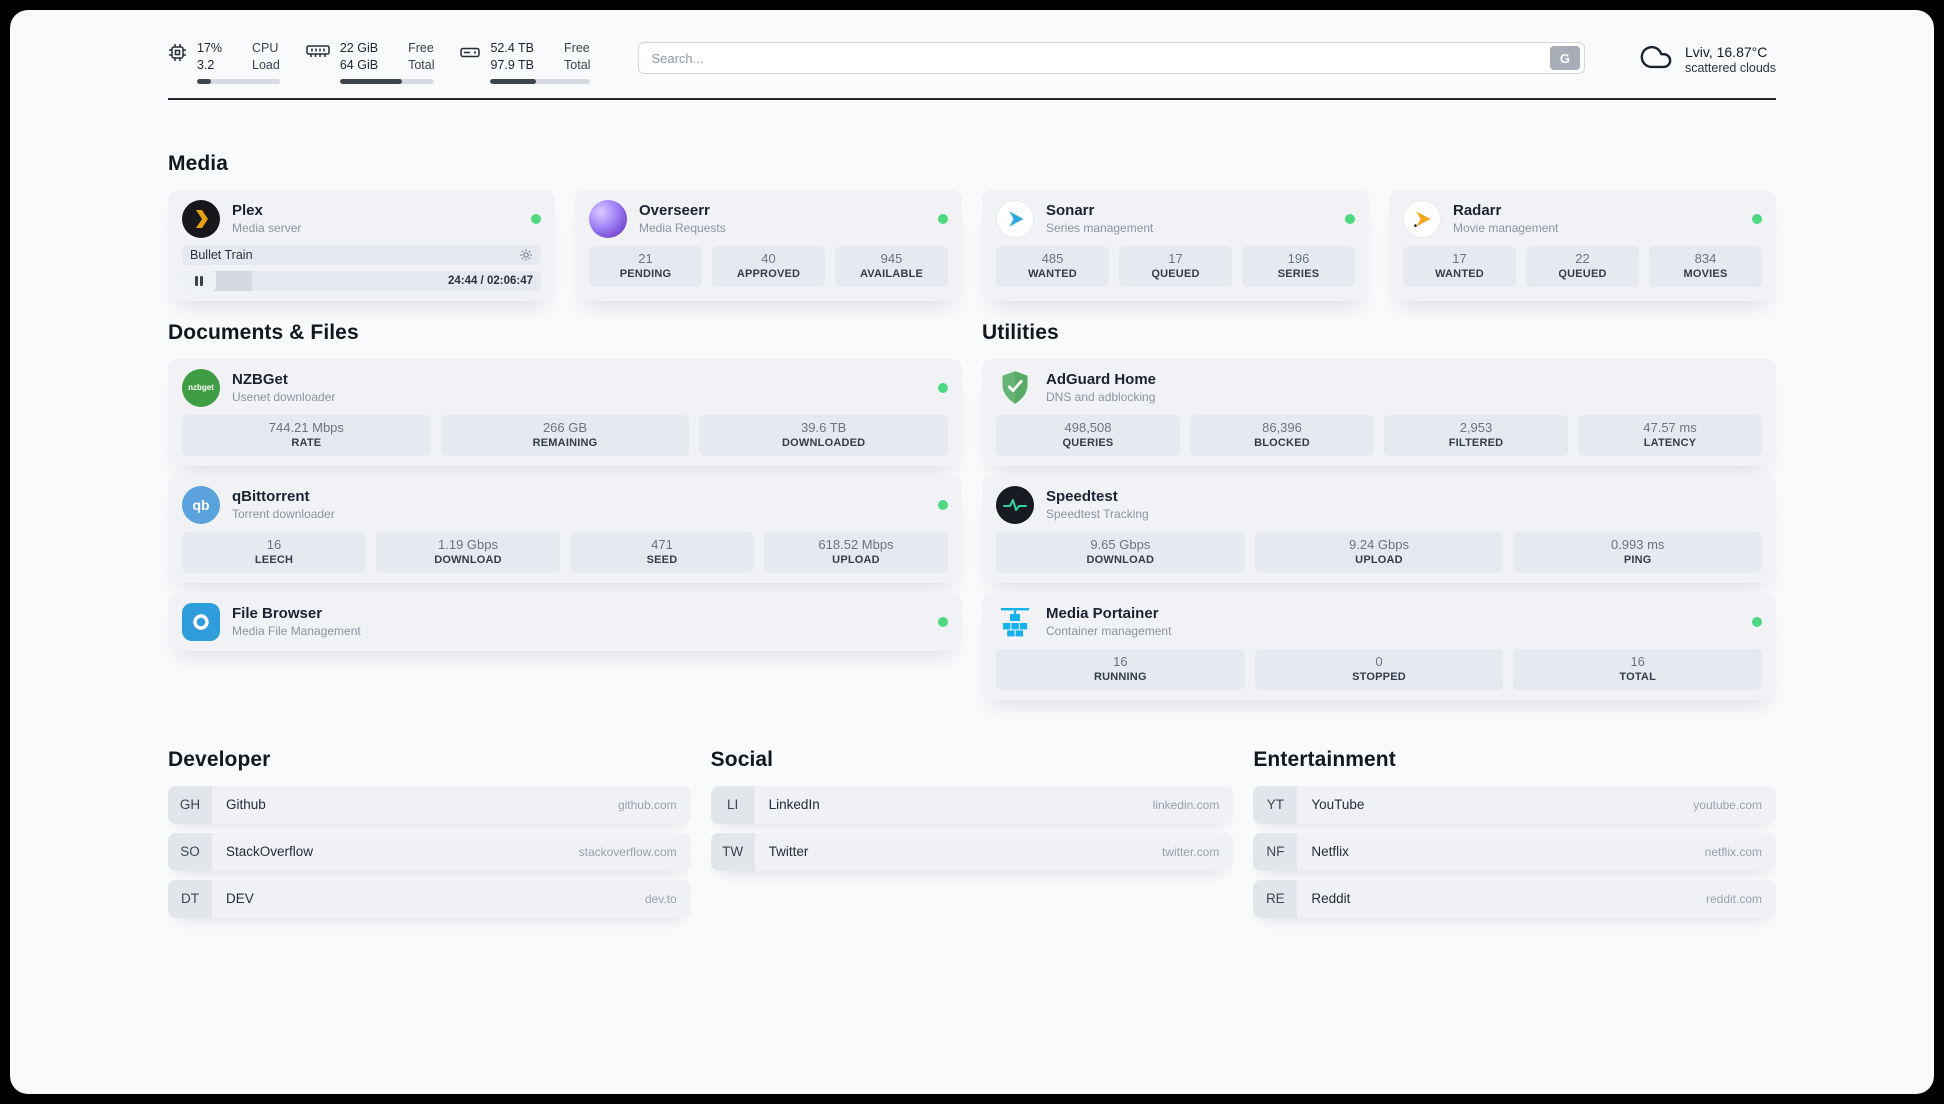  What do you see at coordinates (1733, 898) in the screenshot?
I see `bookmark-url: reddit.com` at bounding box center [1733, 898].